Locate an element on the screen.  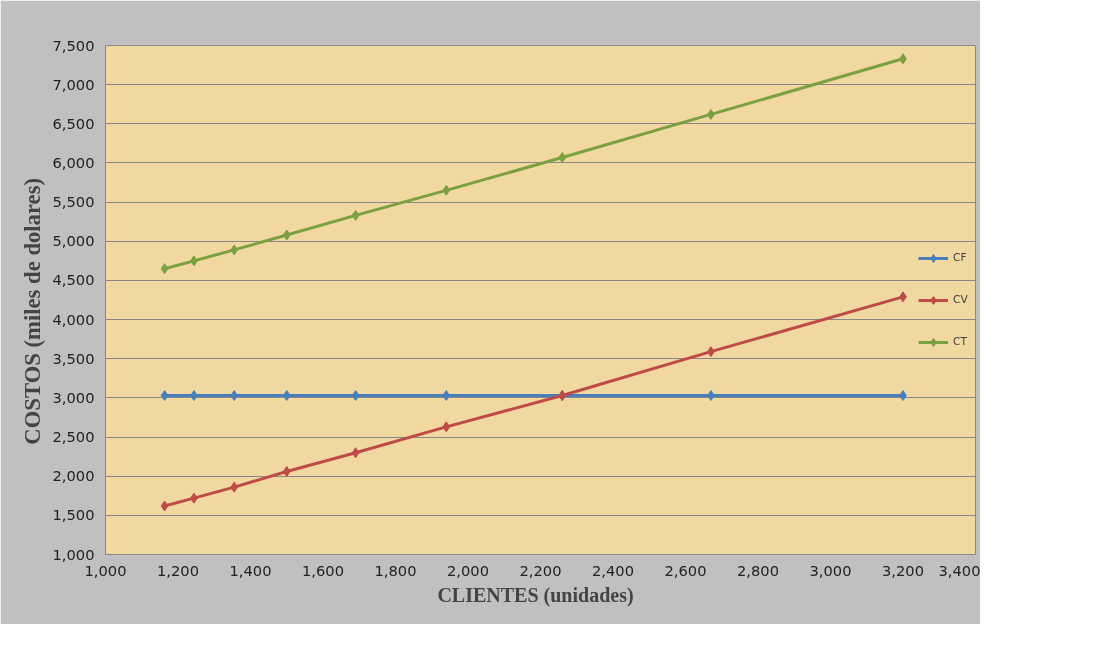
y-tick-label: 6,500 is located at coordinates (73, 123).